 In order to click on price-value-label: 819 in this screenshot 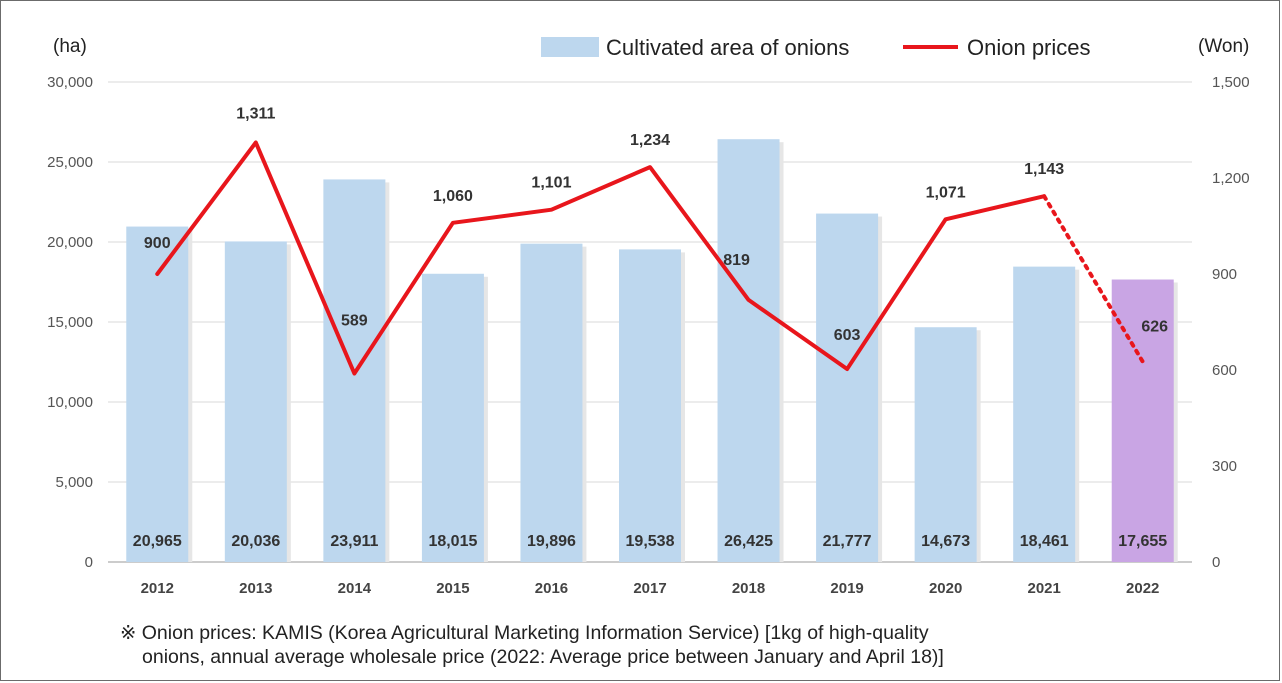, I will do `click(736, 260)`.